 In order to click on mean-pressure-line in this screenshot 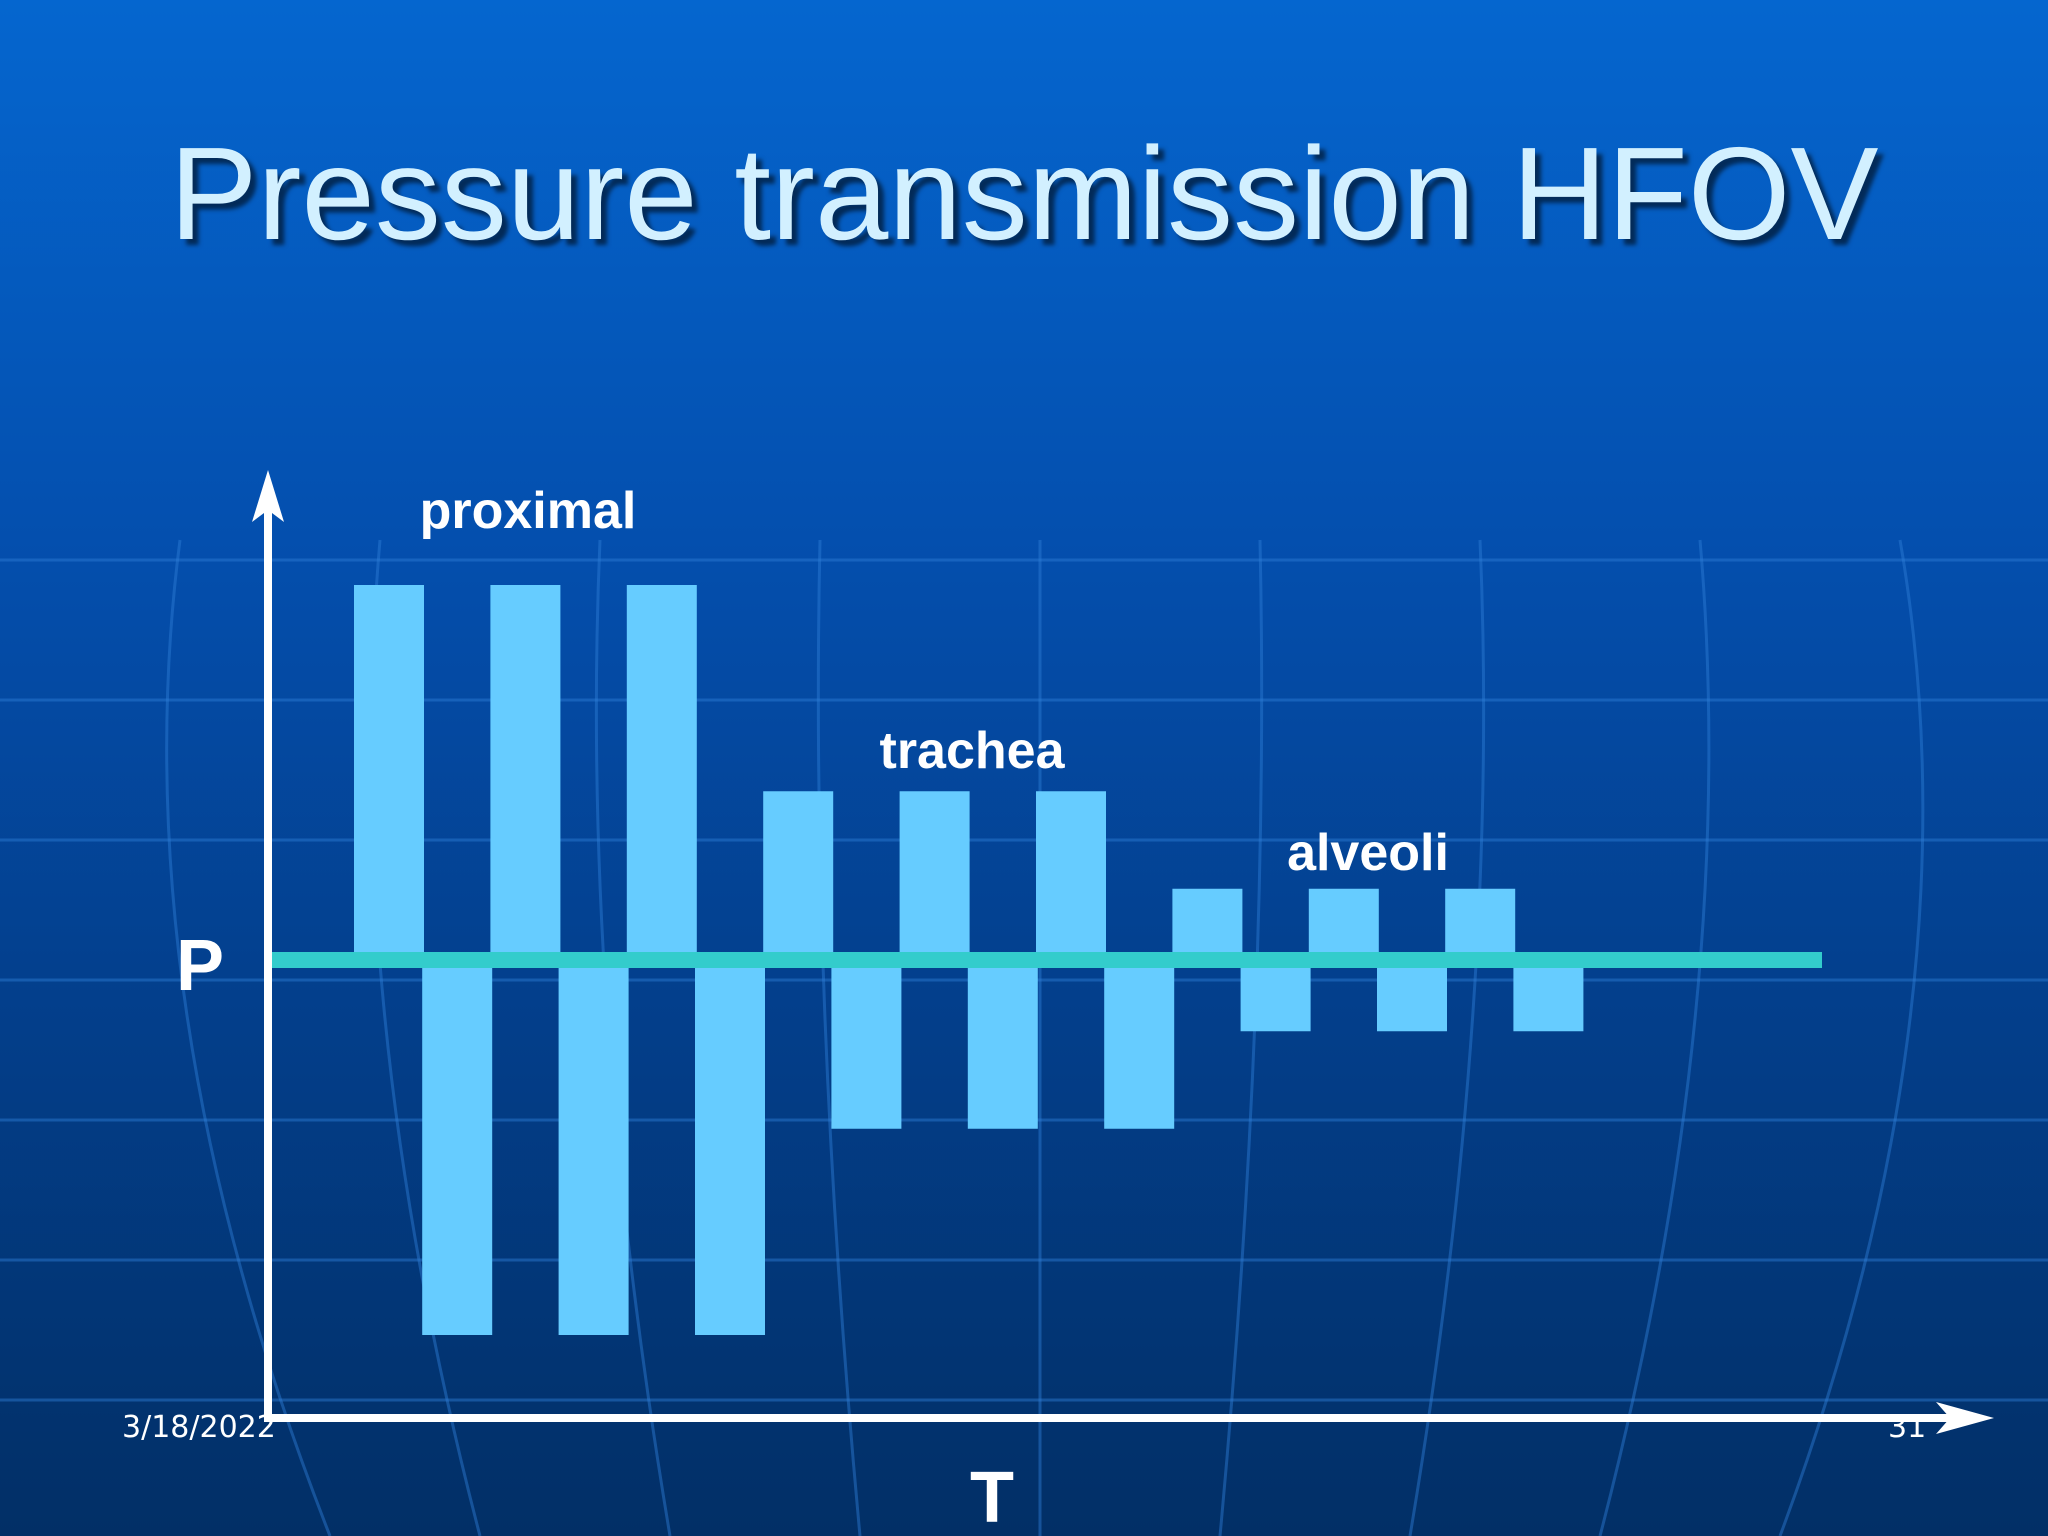, I will do `click(1046, 960)`.